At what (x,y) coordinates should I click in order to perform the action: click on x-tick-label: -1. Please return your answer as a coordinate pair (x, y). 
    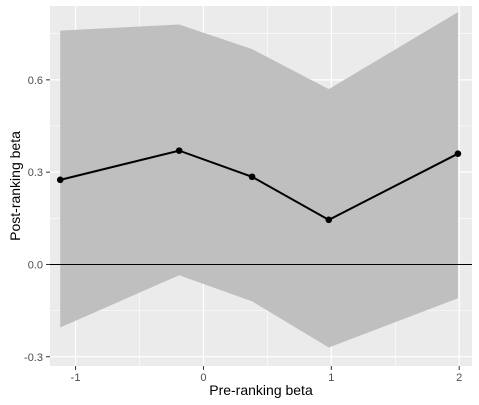
    Looking at the image, I should click on (76, 378).